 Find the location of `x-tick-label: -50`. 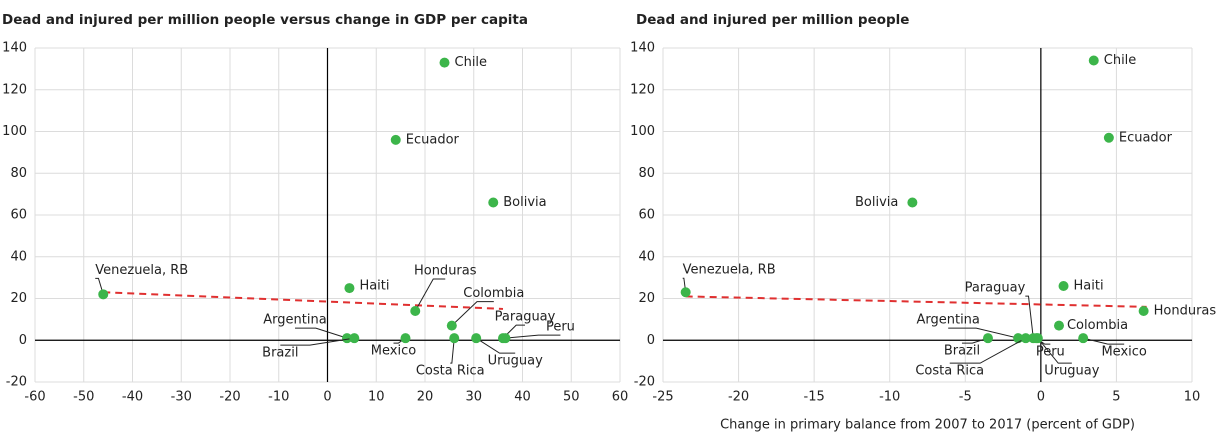

x-tick-label: -50 is located at coordinates (83, 397).